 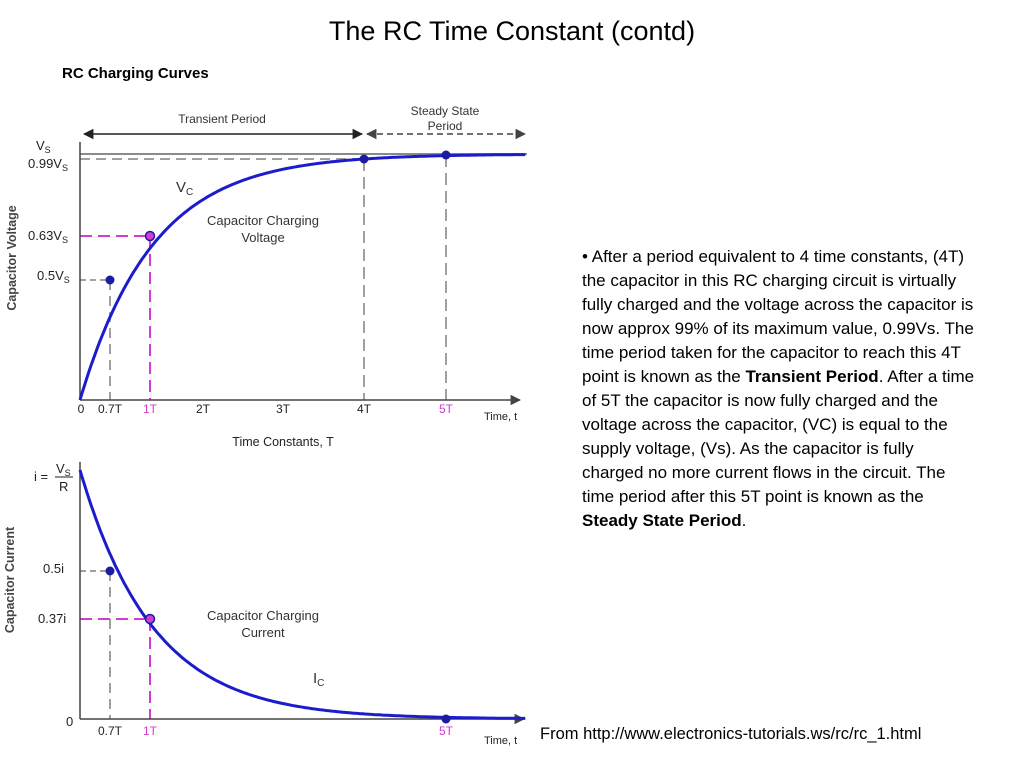 I want to click on tick-vs: VS, so click(x=43, y=146).